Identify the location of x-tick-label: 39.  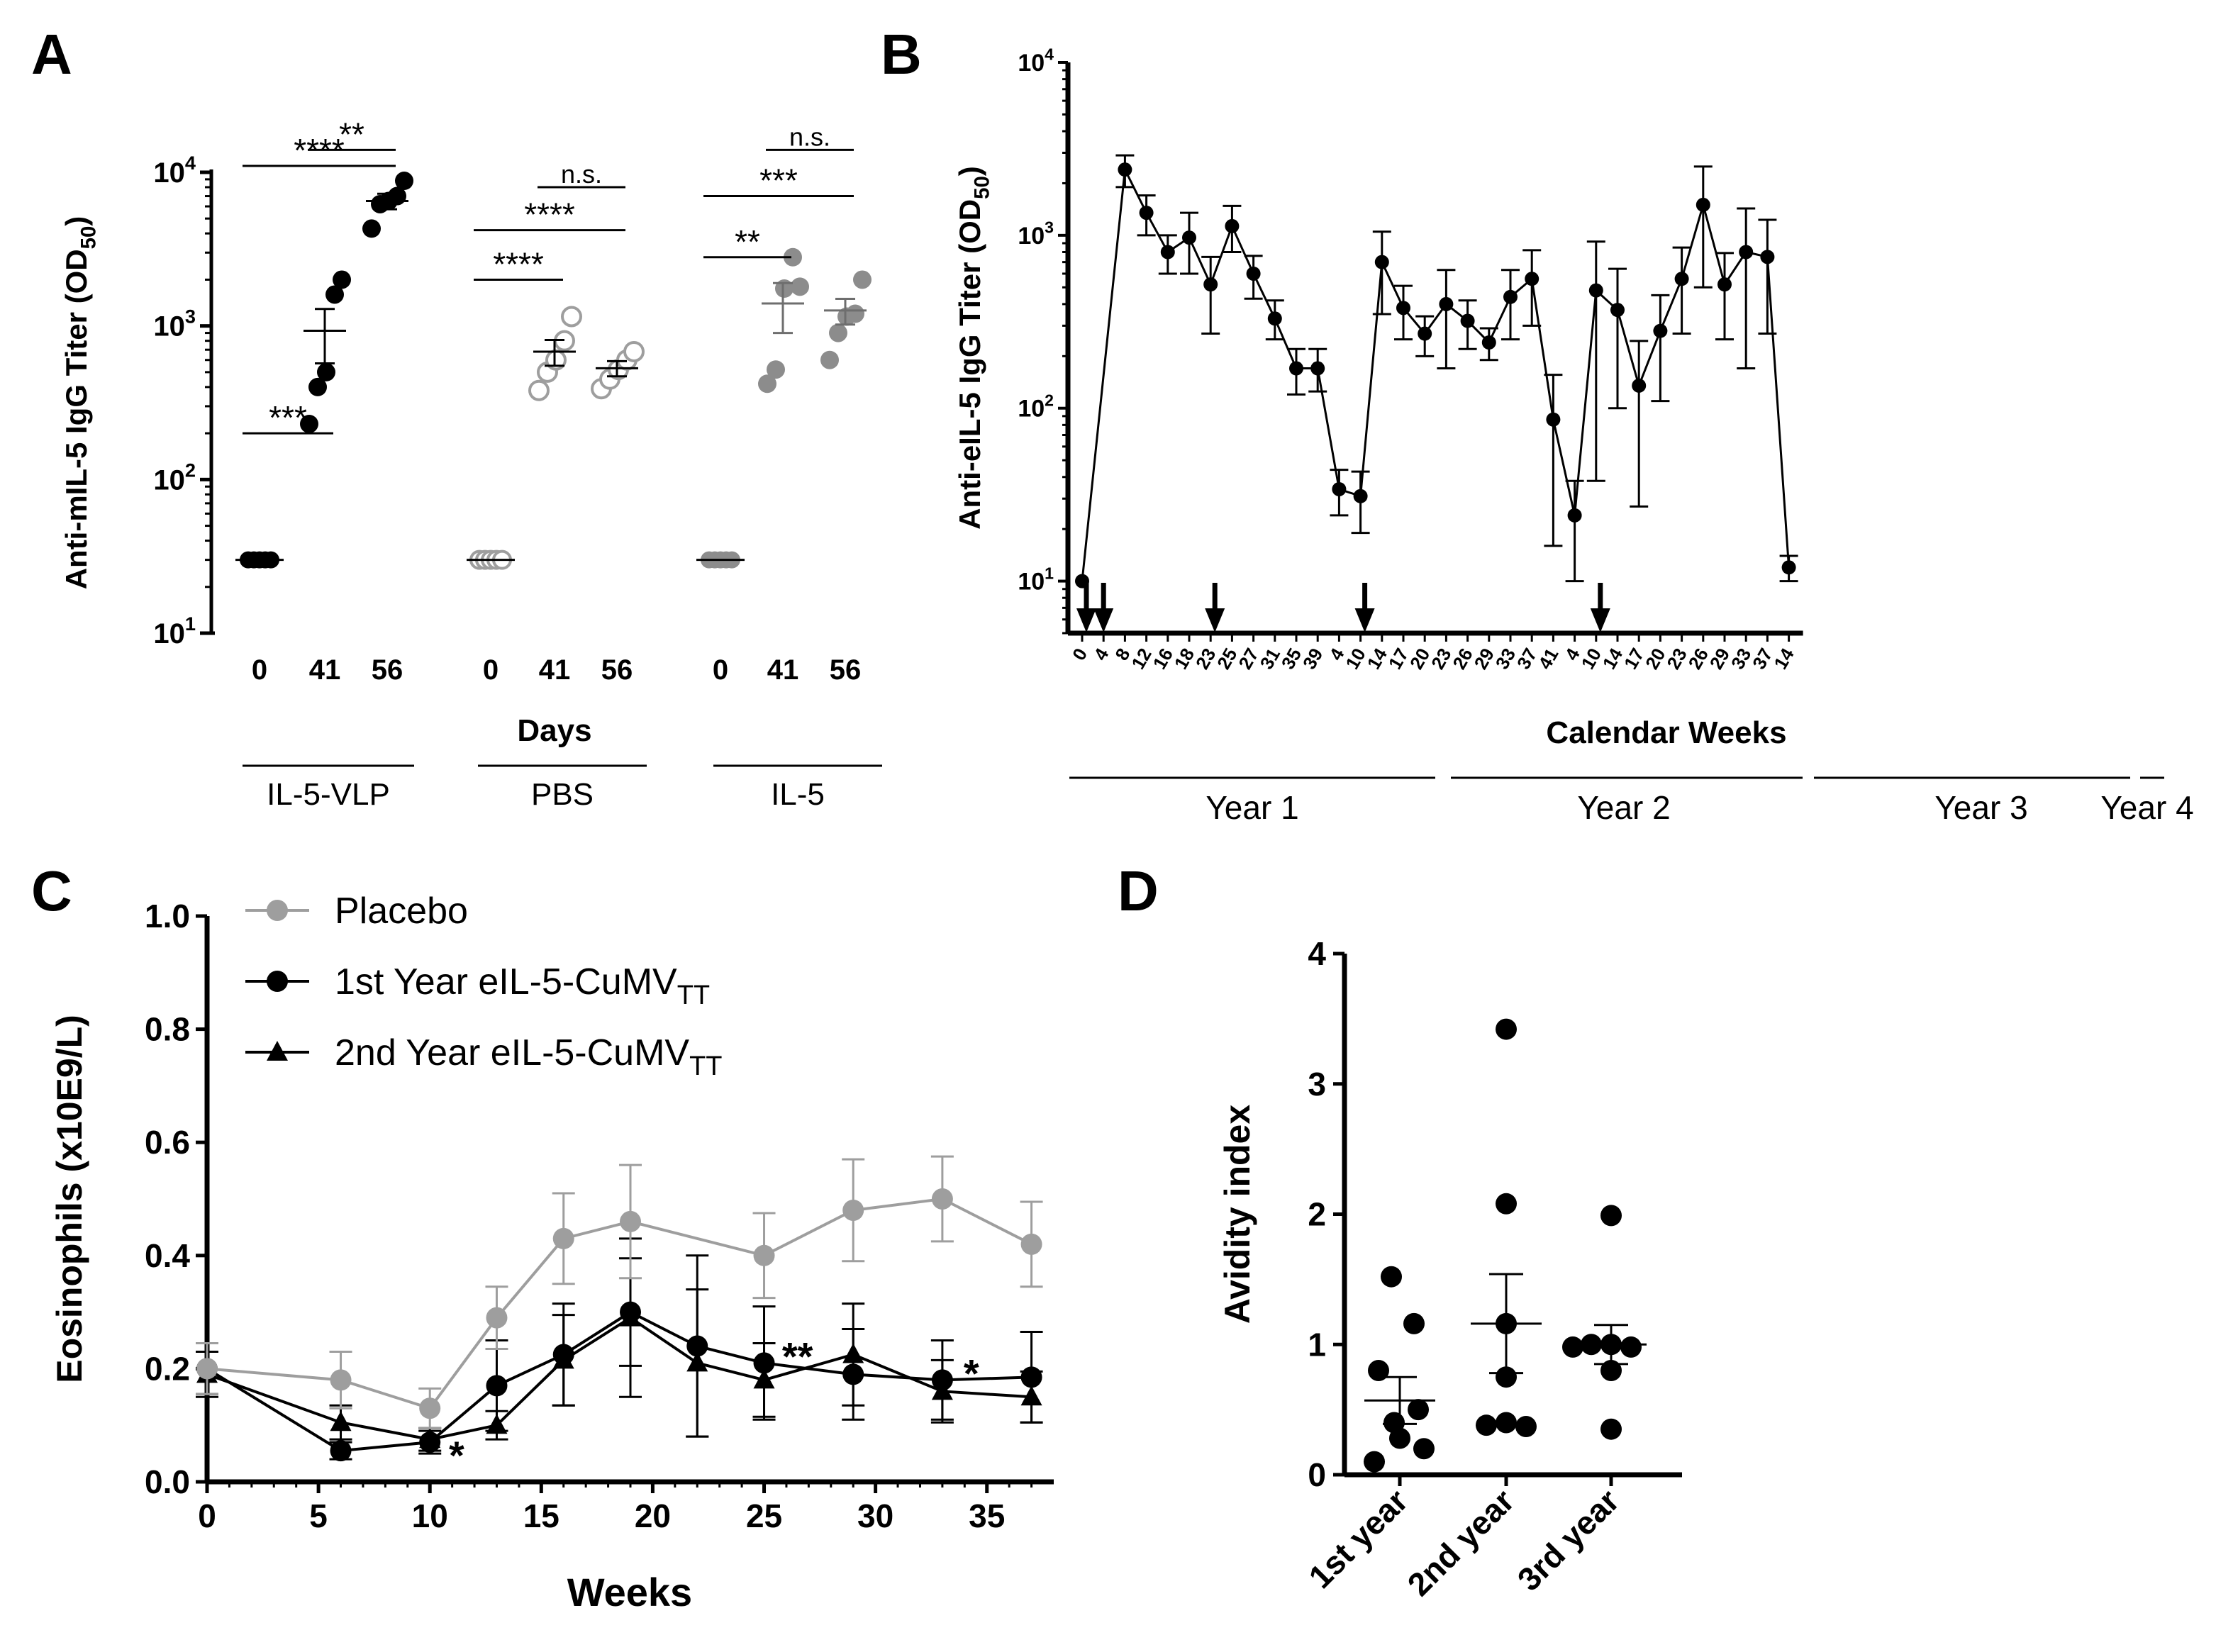
(1312, 658).